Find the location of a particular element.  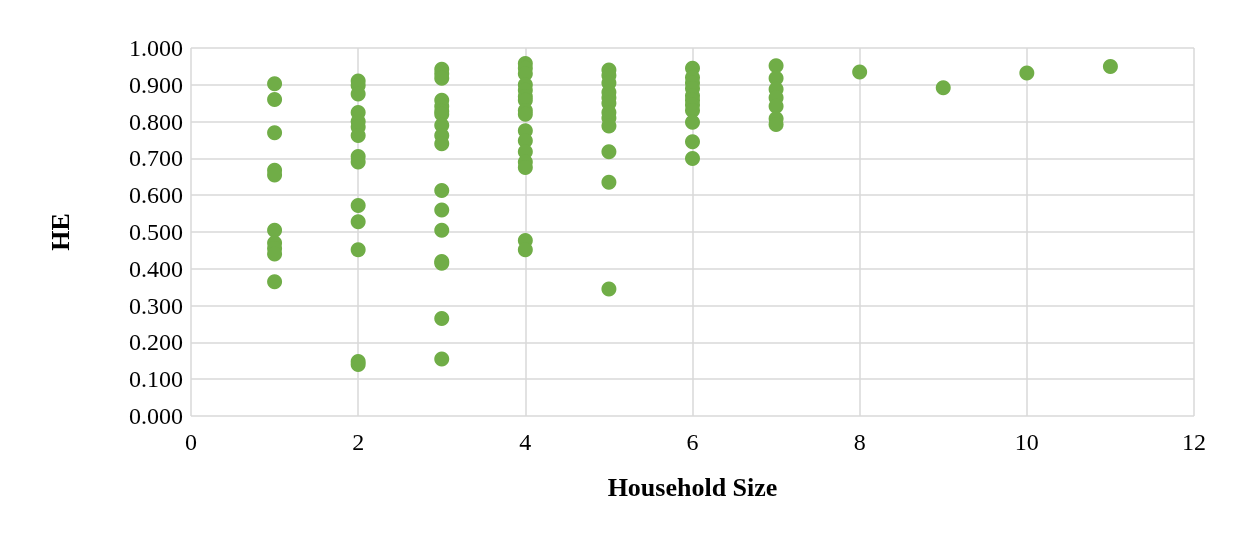

y-tick-label: 1.000 is located at coordinates (156, 48).